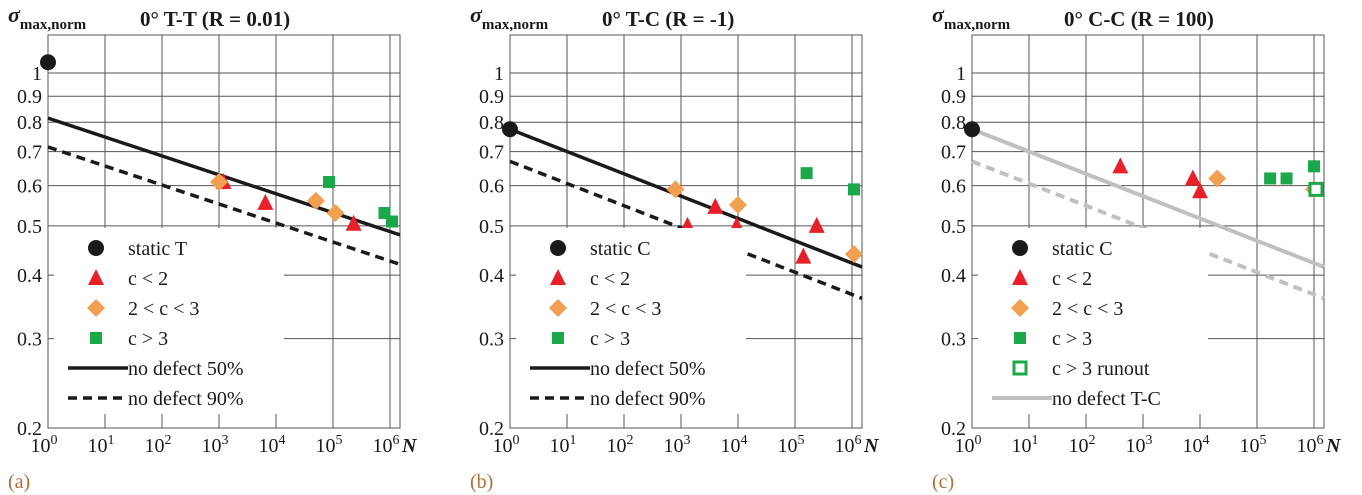 The height and width of the screenshot is (495, 1362). I want to click on chart-title: 0° T-T (R = 0.01), so click(215, 19).